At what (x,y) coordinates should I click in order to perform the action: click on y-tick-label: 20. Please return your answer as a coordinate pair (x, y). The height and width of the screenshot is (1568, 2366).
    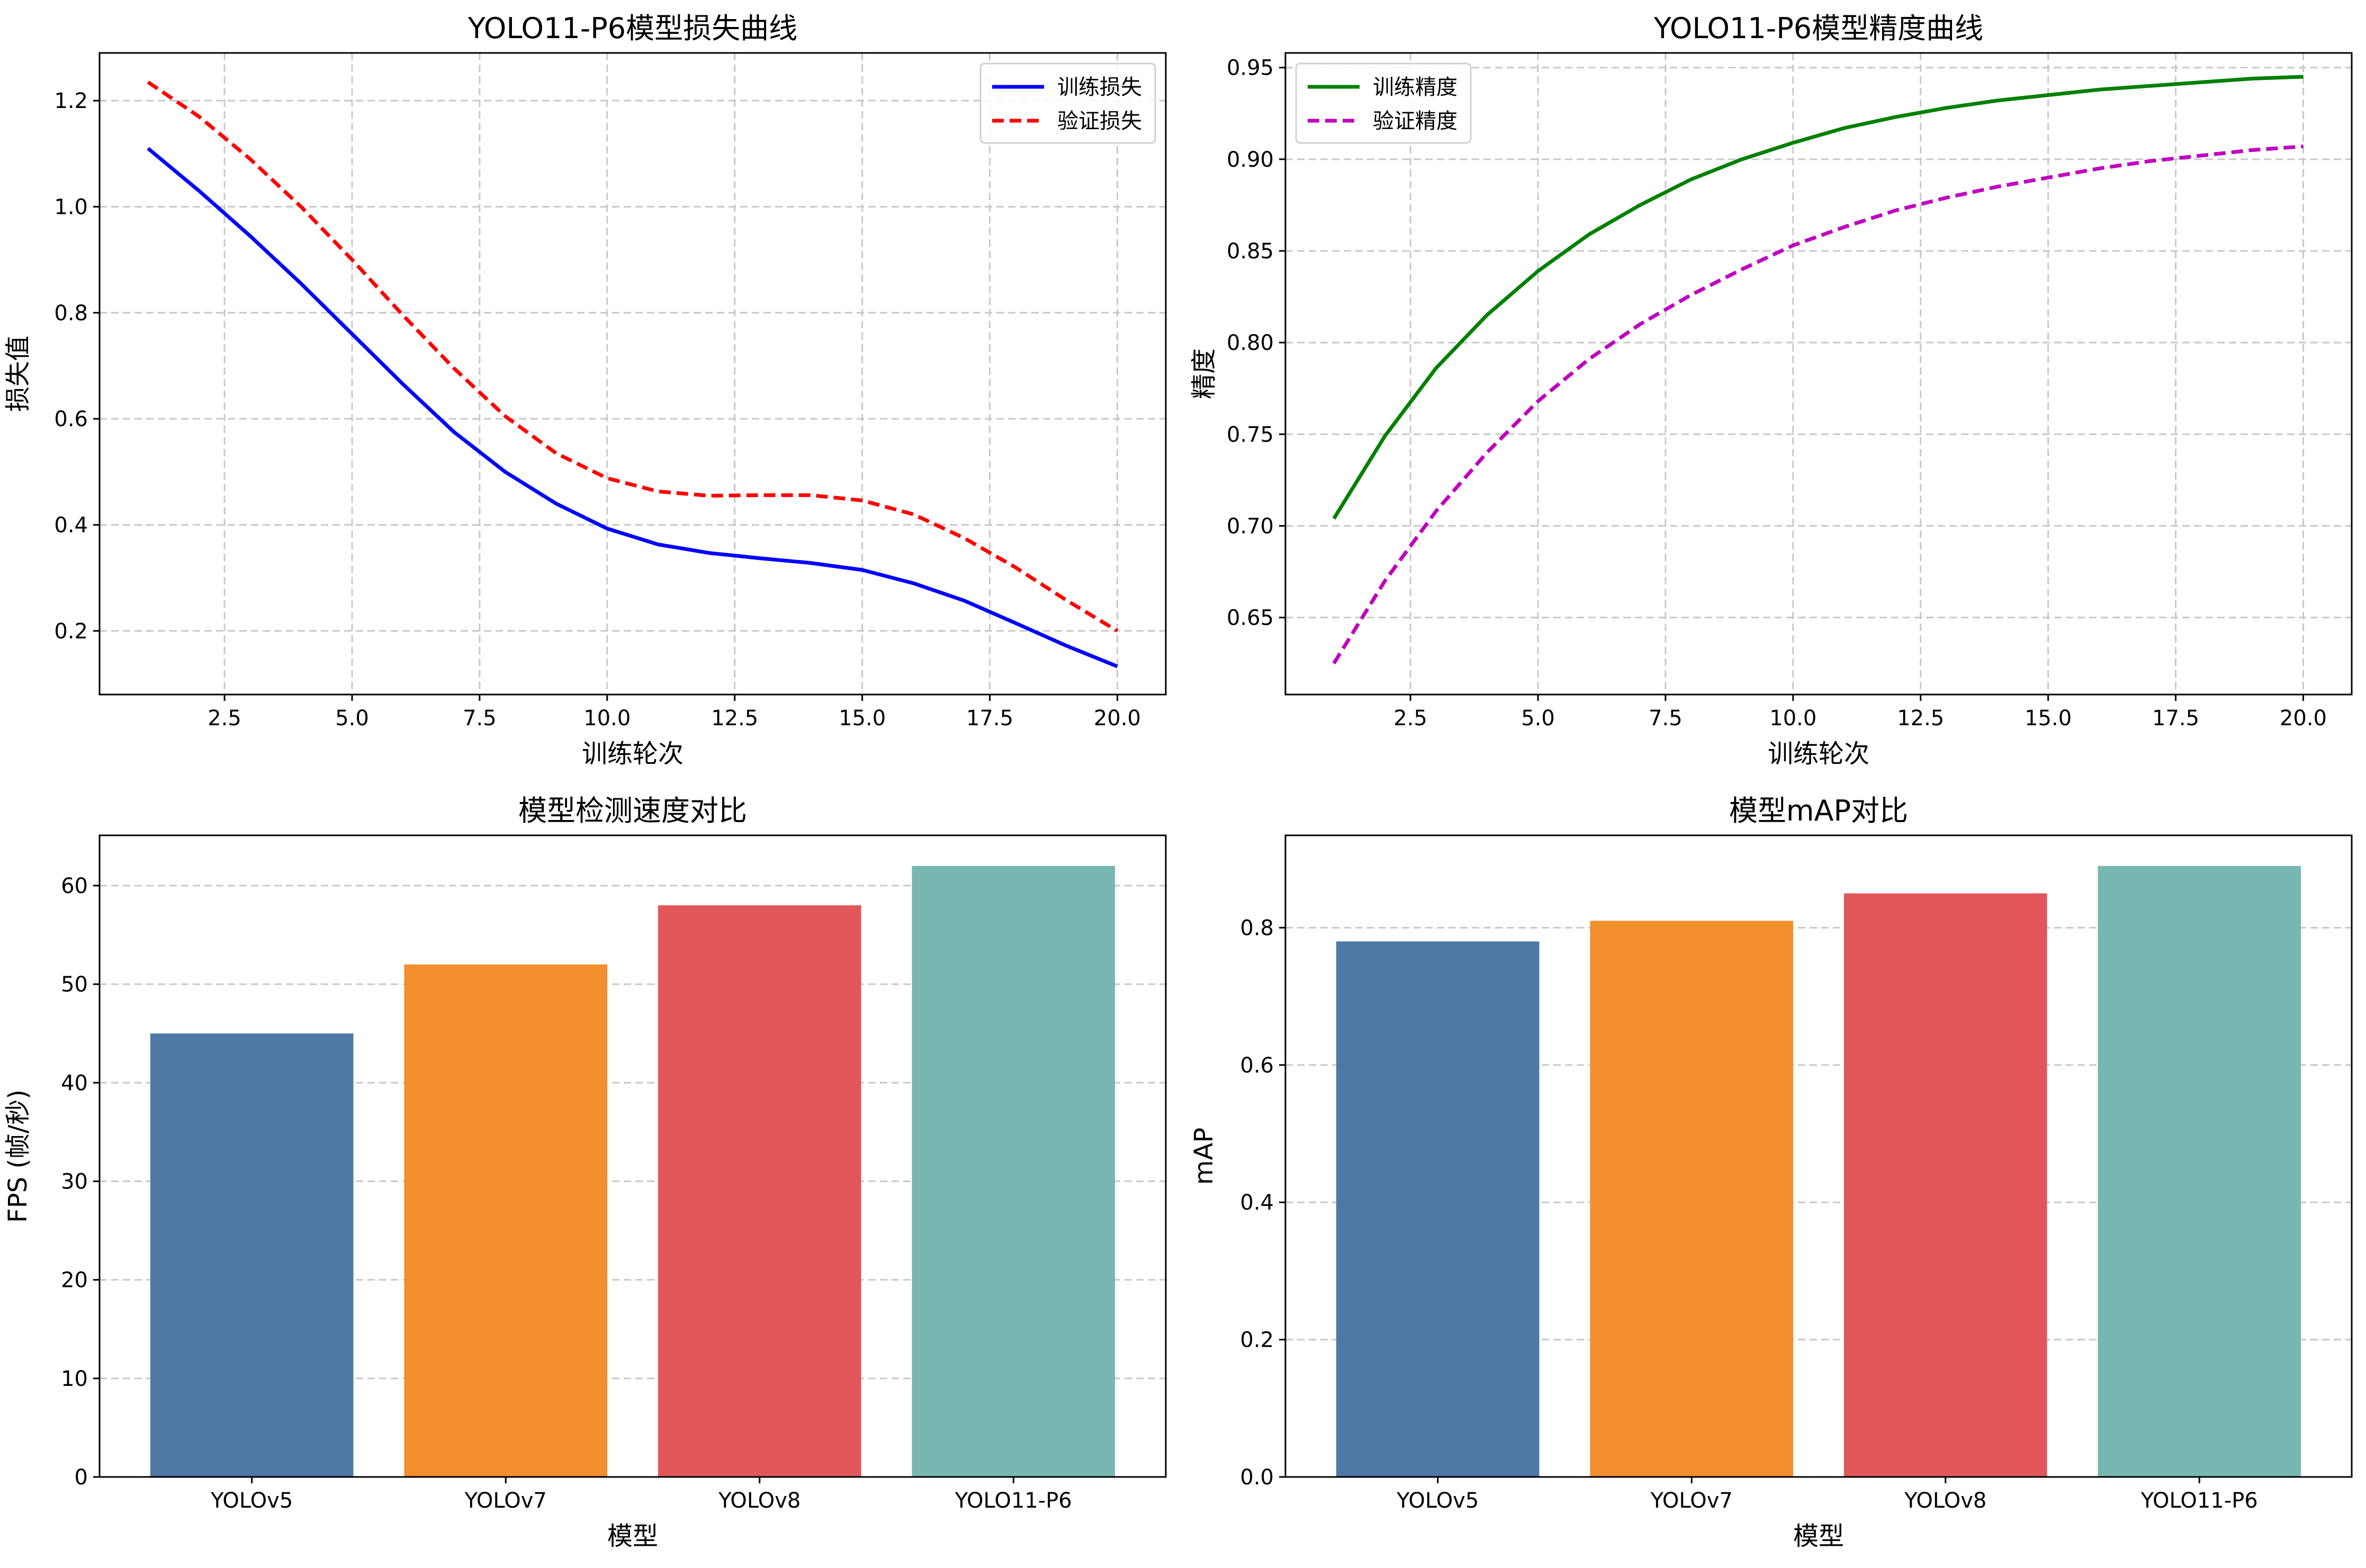
    Looking at the image, I should click on (74, 1280).